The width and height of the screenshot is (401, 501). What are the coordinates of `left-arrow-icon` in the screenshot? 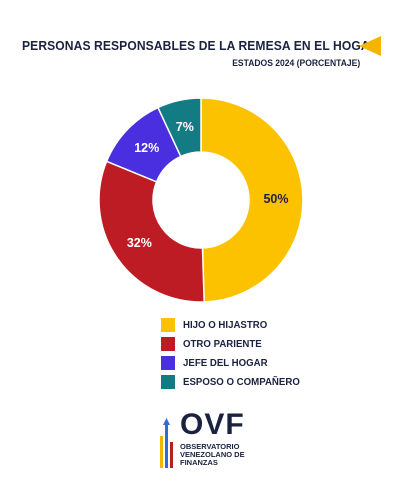 It's located at (370, 46).